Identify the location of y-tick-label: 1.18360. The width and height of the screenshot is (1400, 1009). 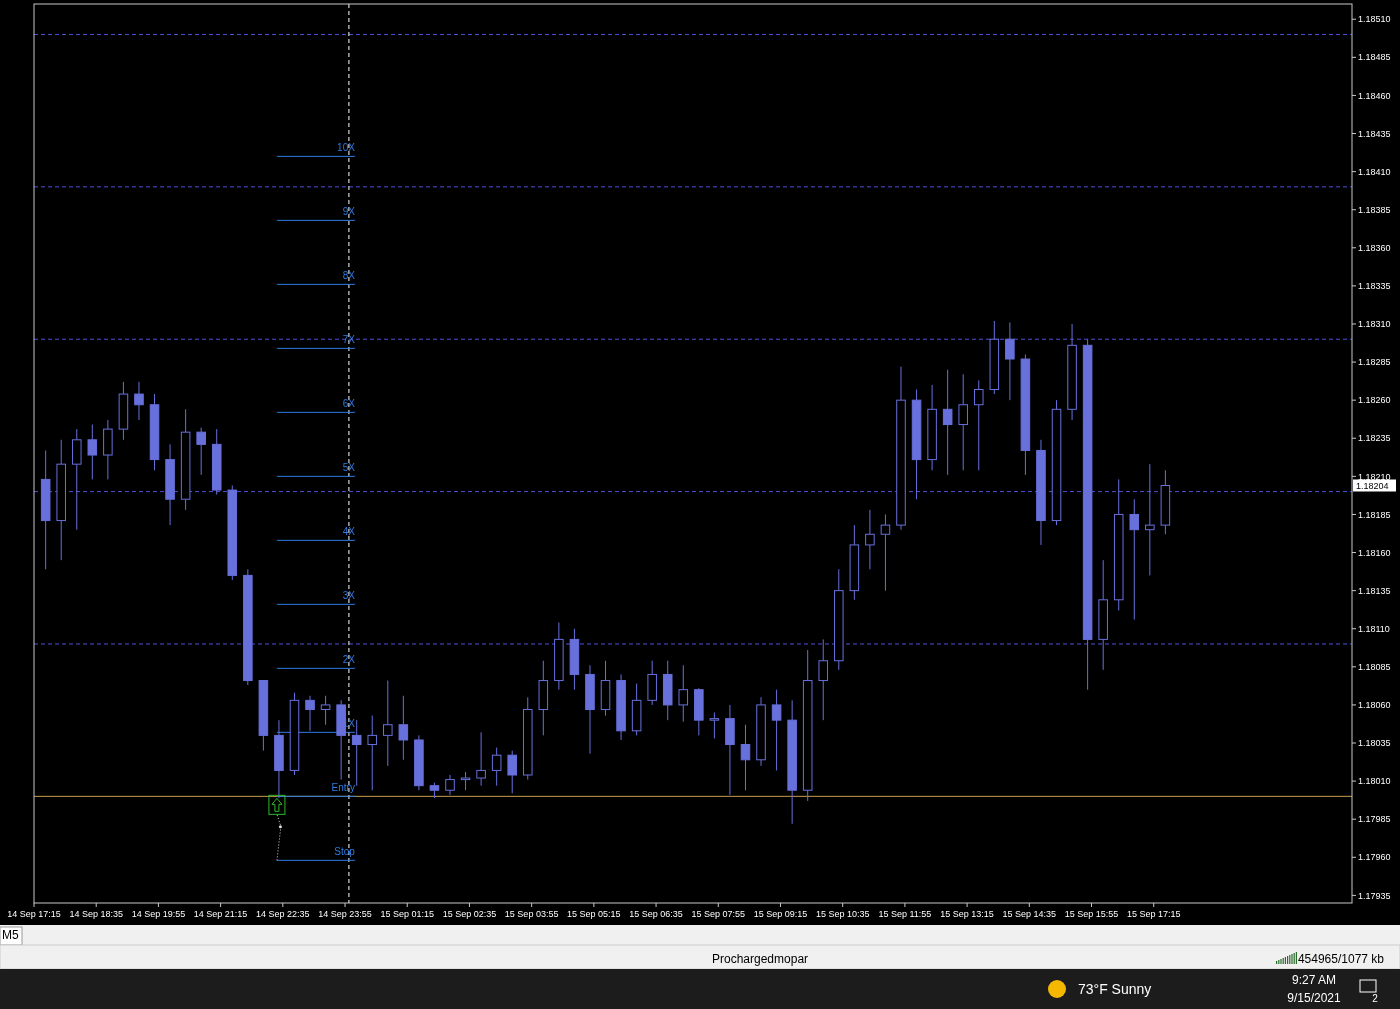
(1374, 247).